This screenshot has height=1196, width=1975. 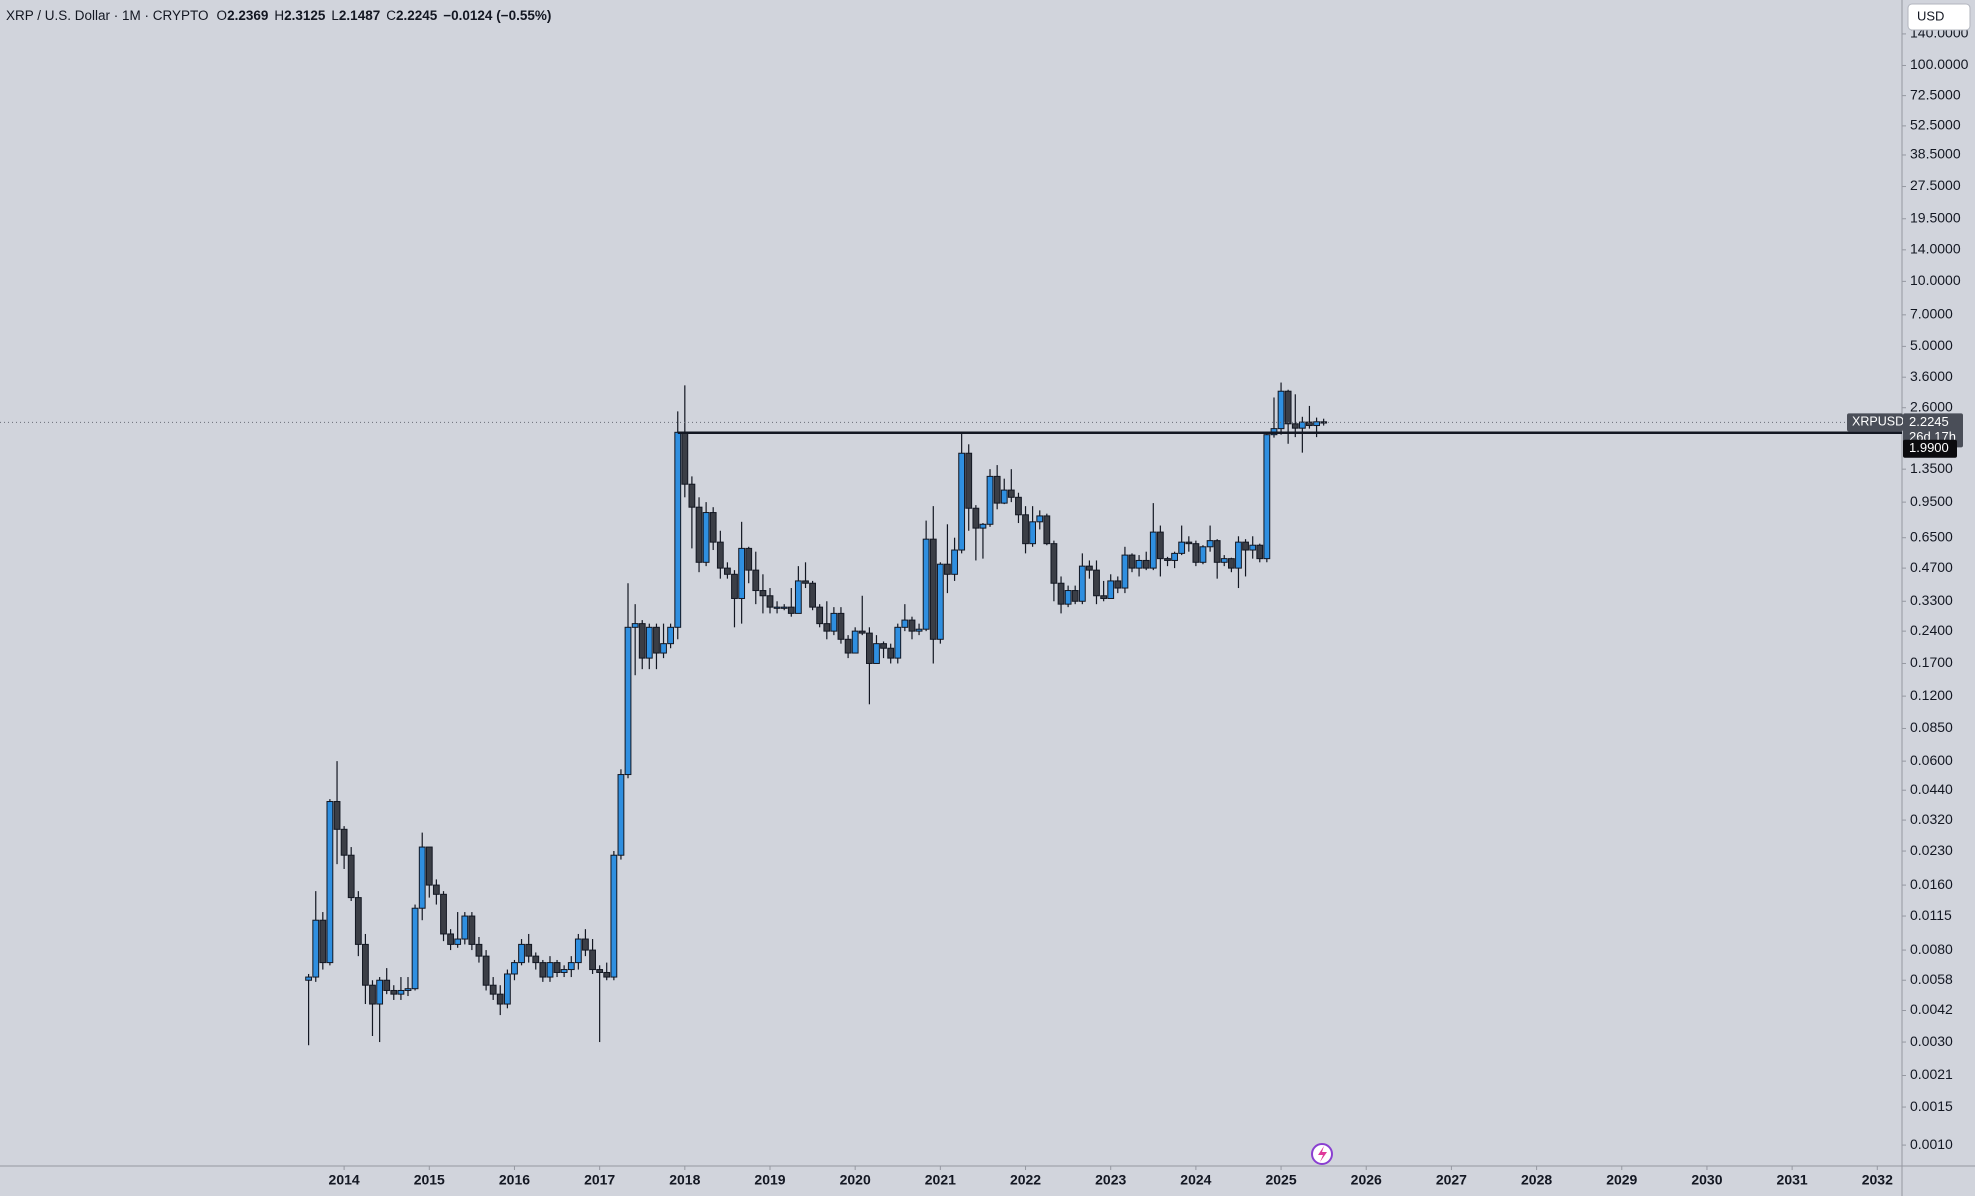 What do you see at coordinates (1931, 1041) in the screenshot?
I see `y-tick-label: 0.0030` at bounding box center [1931, 1041].